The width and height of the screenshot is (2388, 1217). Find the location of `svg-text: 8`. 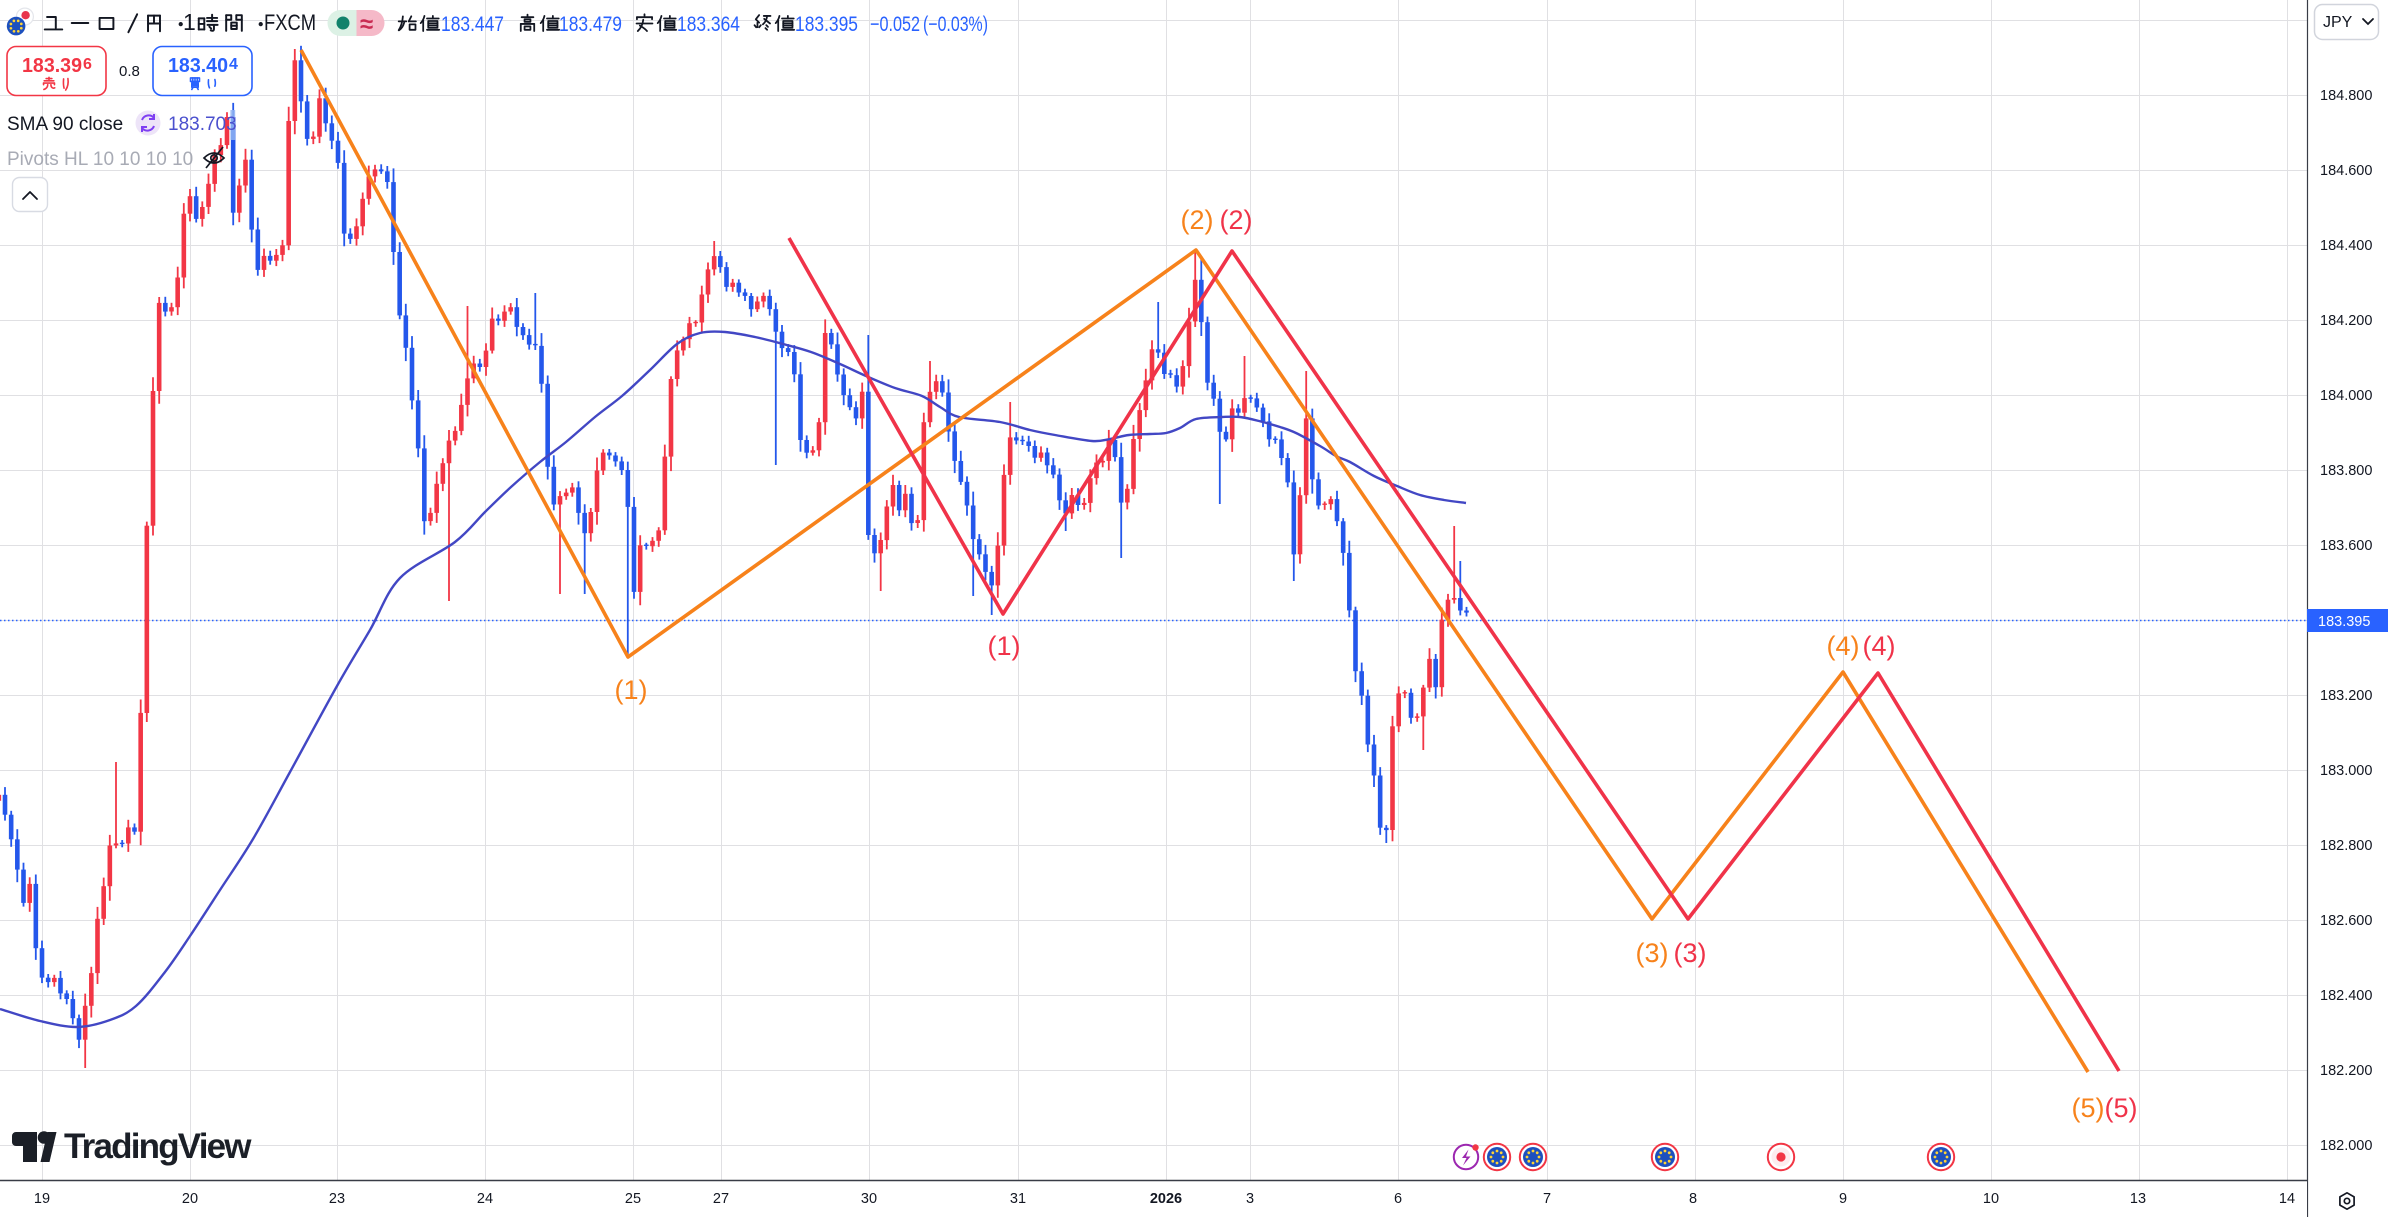

svg-text: 8 is located at coordinates (1693, 1199).